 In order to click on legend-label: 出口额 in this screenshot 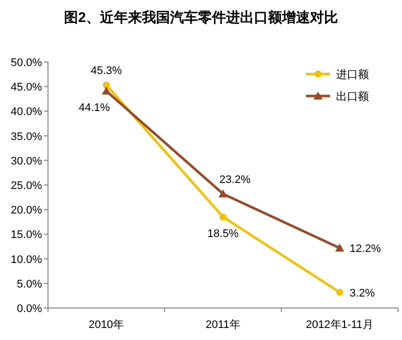, I will do `click(352, 96)`.